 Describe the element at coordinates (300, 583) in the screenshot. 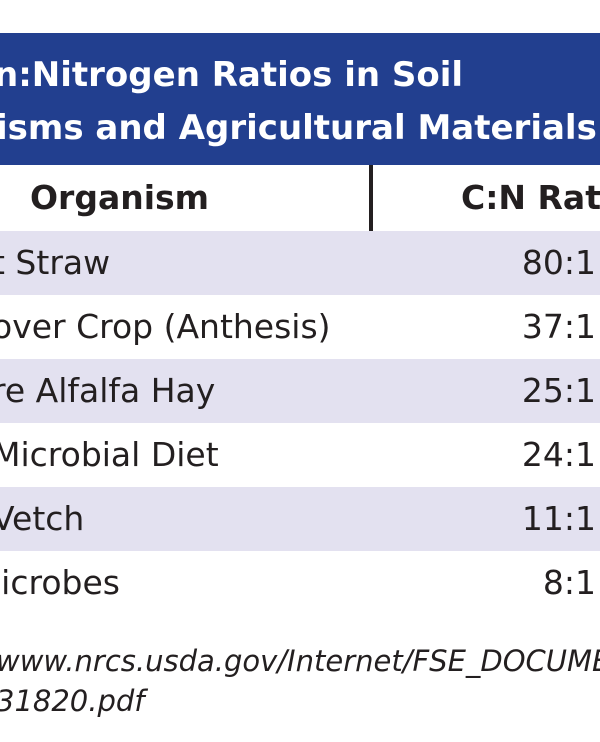

I see `table-row: licrobes 8:1` at that location.